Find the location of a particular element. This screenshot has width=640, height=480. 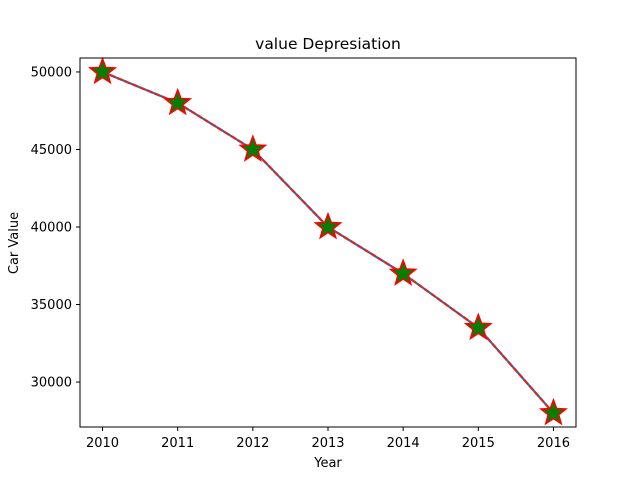

y-tick-label: 30000 is located at coordinates (51, 383).